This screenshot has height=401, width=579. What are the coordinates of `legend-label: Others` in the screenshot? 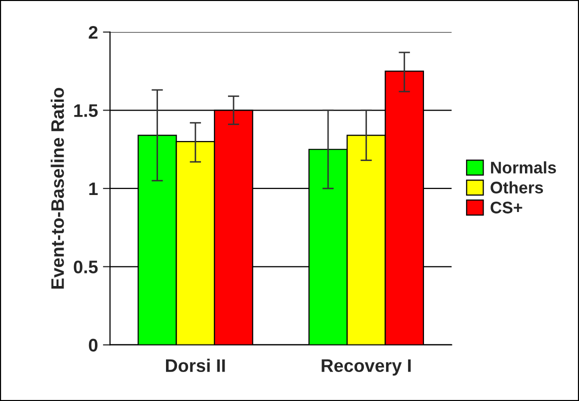 It's located at (516, 187).